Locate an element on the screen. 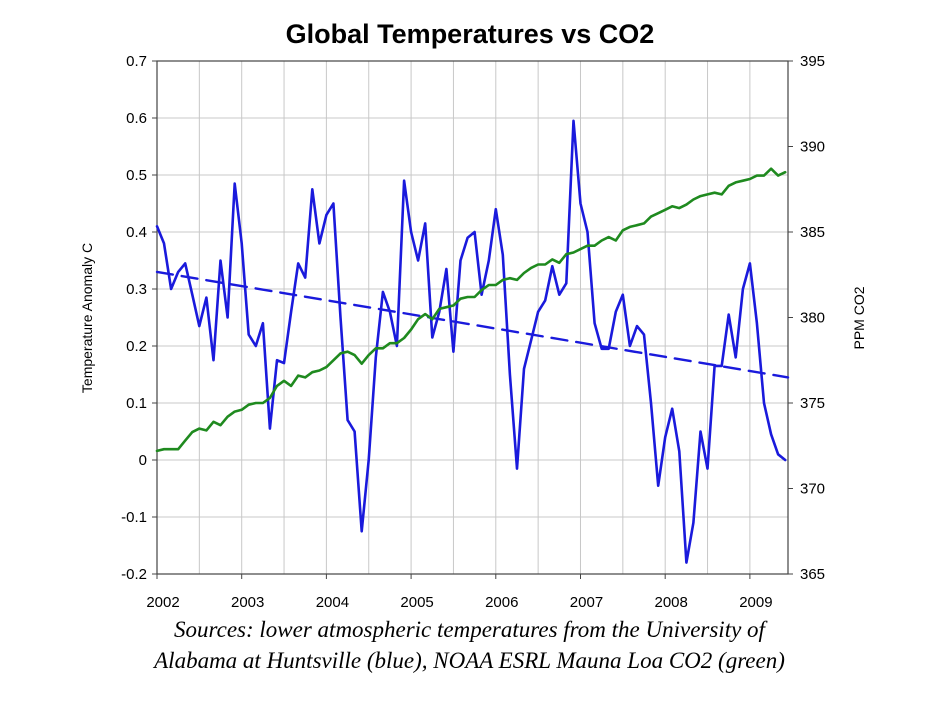 This screenshot has height=704, width=939. x-tick-label: 2008 is located at coordinates (671, 602).